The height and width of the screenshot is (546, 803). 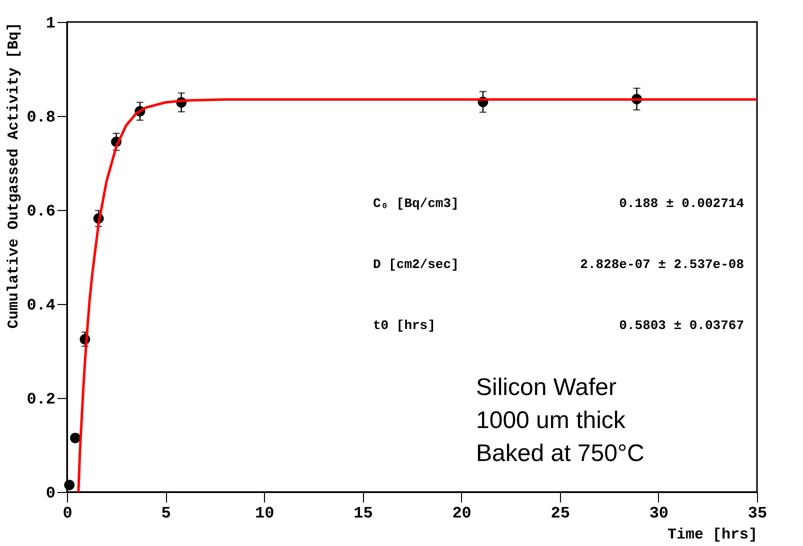 What do you see at coordinates (416, 264) in the screenshot?
I see `annotation: D [cm2/sec]` at bounding box center [416, 264].